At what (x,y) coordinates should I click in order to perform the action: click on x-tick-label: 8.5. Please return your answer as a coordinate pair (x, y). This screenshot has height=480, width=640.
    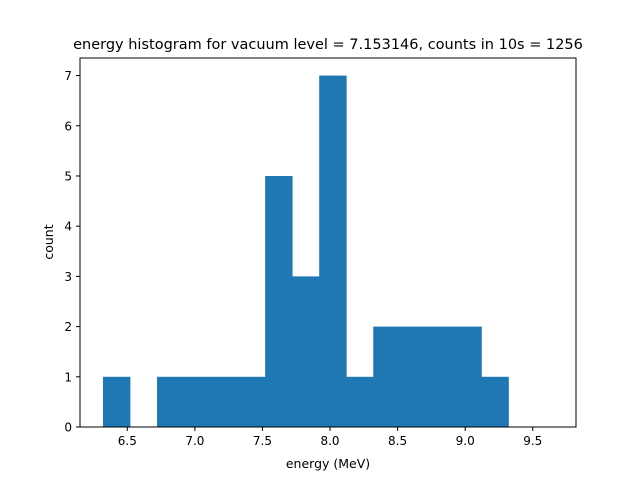
    Looking at the image, I should click on (397, 441).